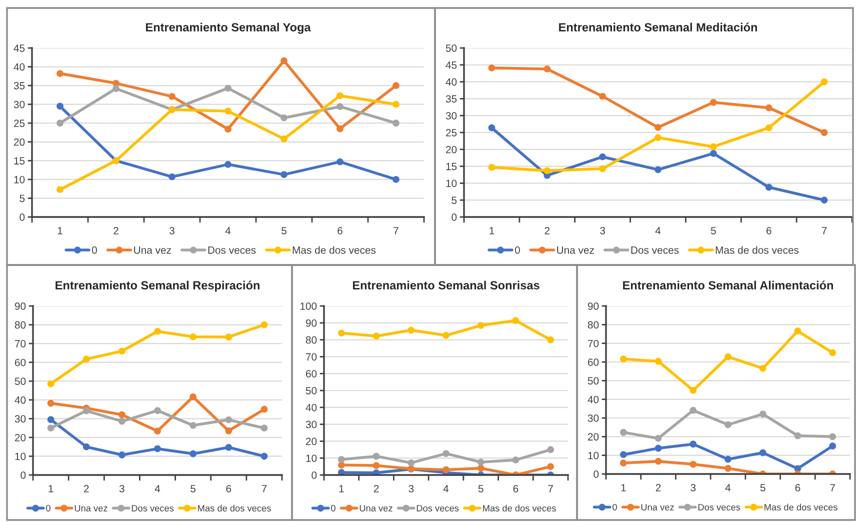  Describe the element at coordinates (446, 285) in the screenshot. I see `chart-title: Entrenamiento Semanal Sonrisas` at that location.